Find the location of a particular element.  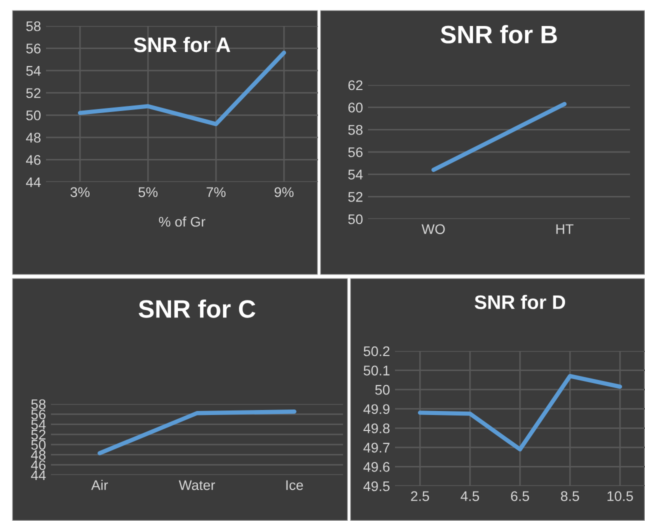

x-tick-label: Ice is located at coordinates (294, 485).